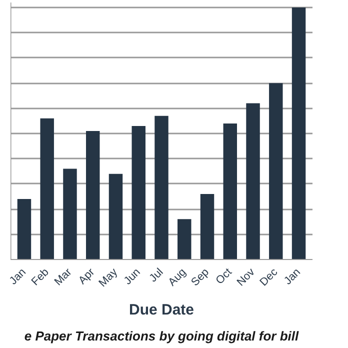 This screenshot has height=348, width=348. What do you see at coordinates (162, 336) in the screenshot?
I see `text: e Paper Transactions by going digital for bill` at bounding box center [162, 336].